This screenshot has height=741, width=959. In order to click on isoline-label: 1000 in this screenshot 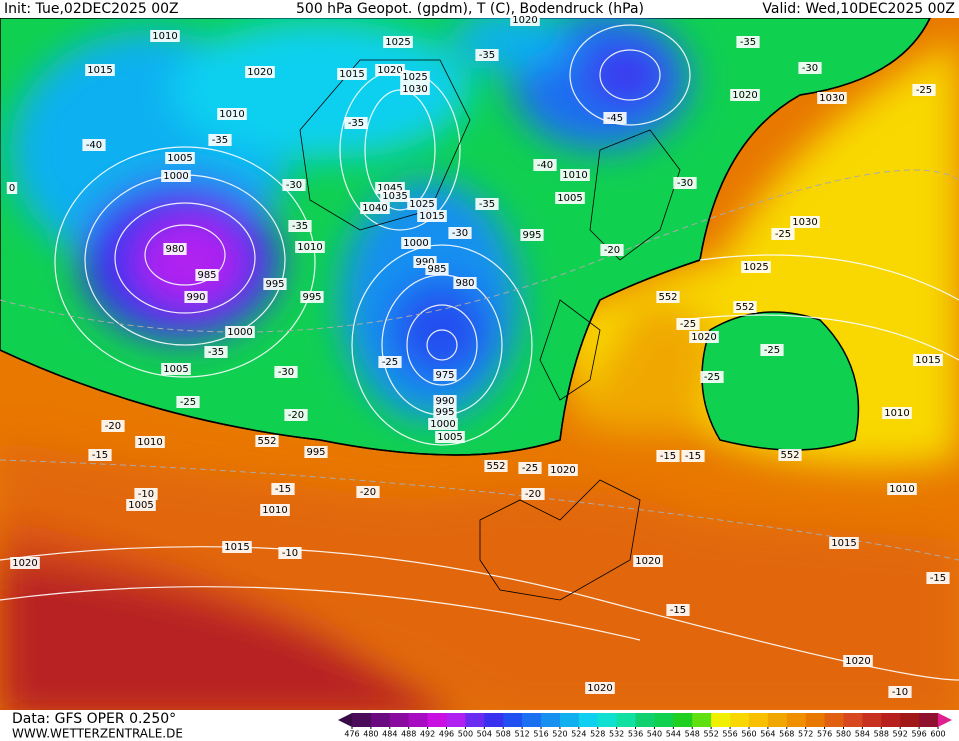, I will do `click(175, 176)`.